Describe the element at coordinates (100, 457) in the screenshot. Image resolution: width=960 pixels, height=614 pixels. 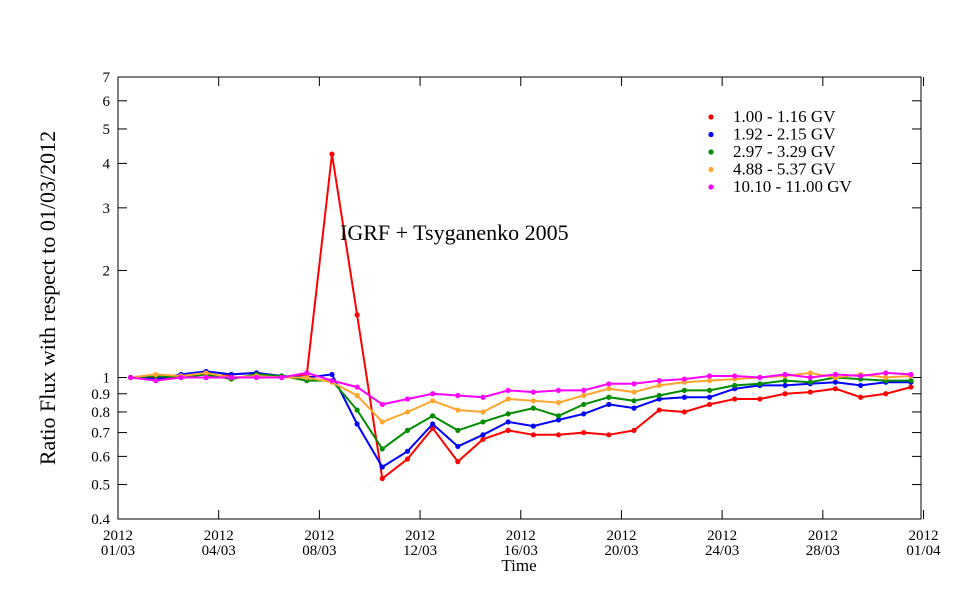
I see `y-tick-label: 0.6` at that location.